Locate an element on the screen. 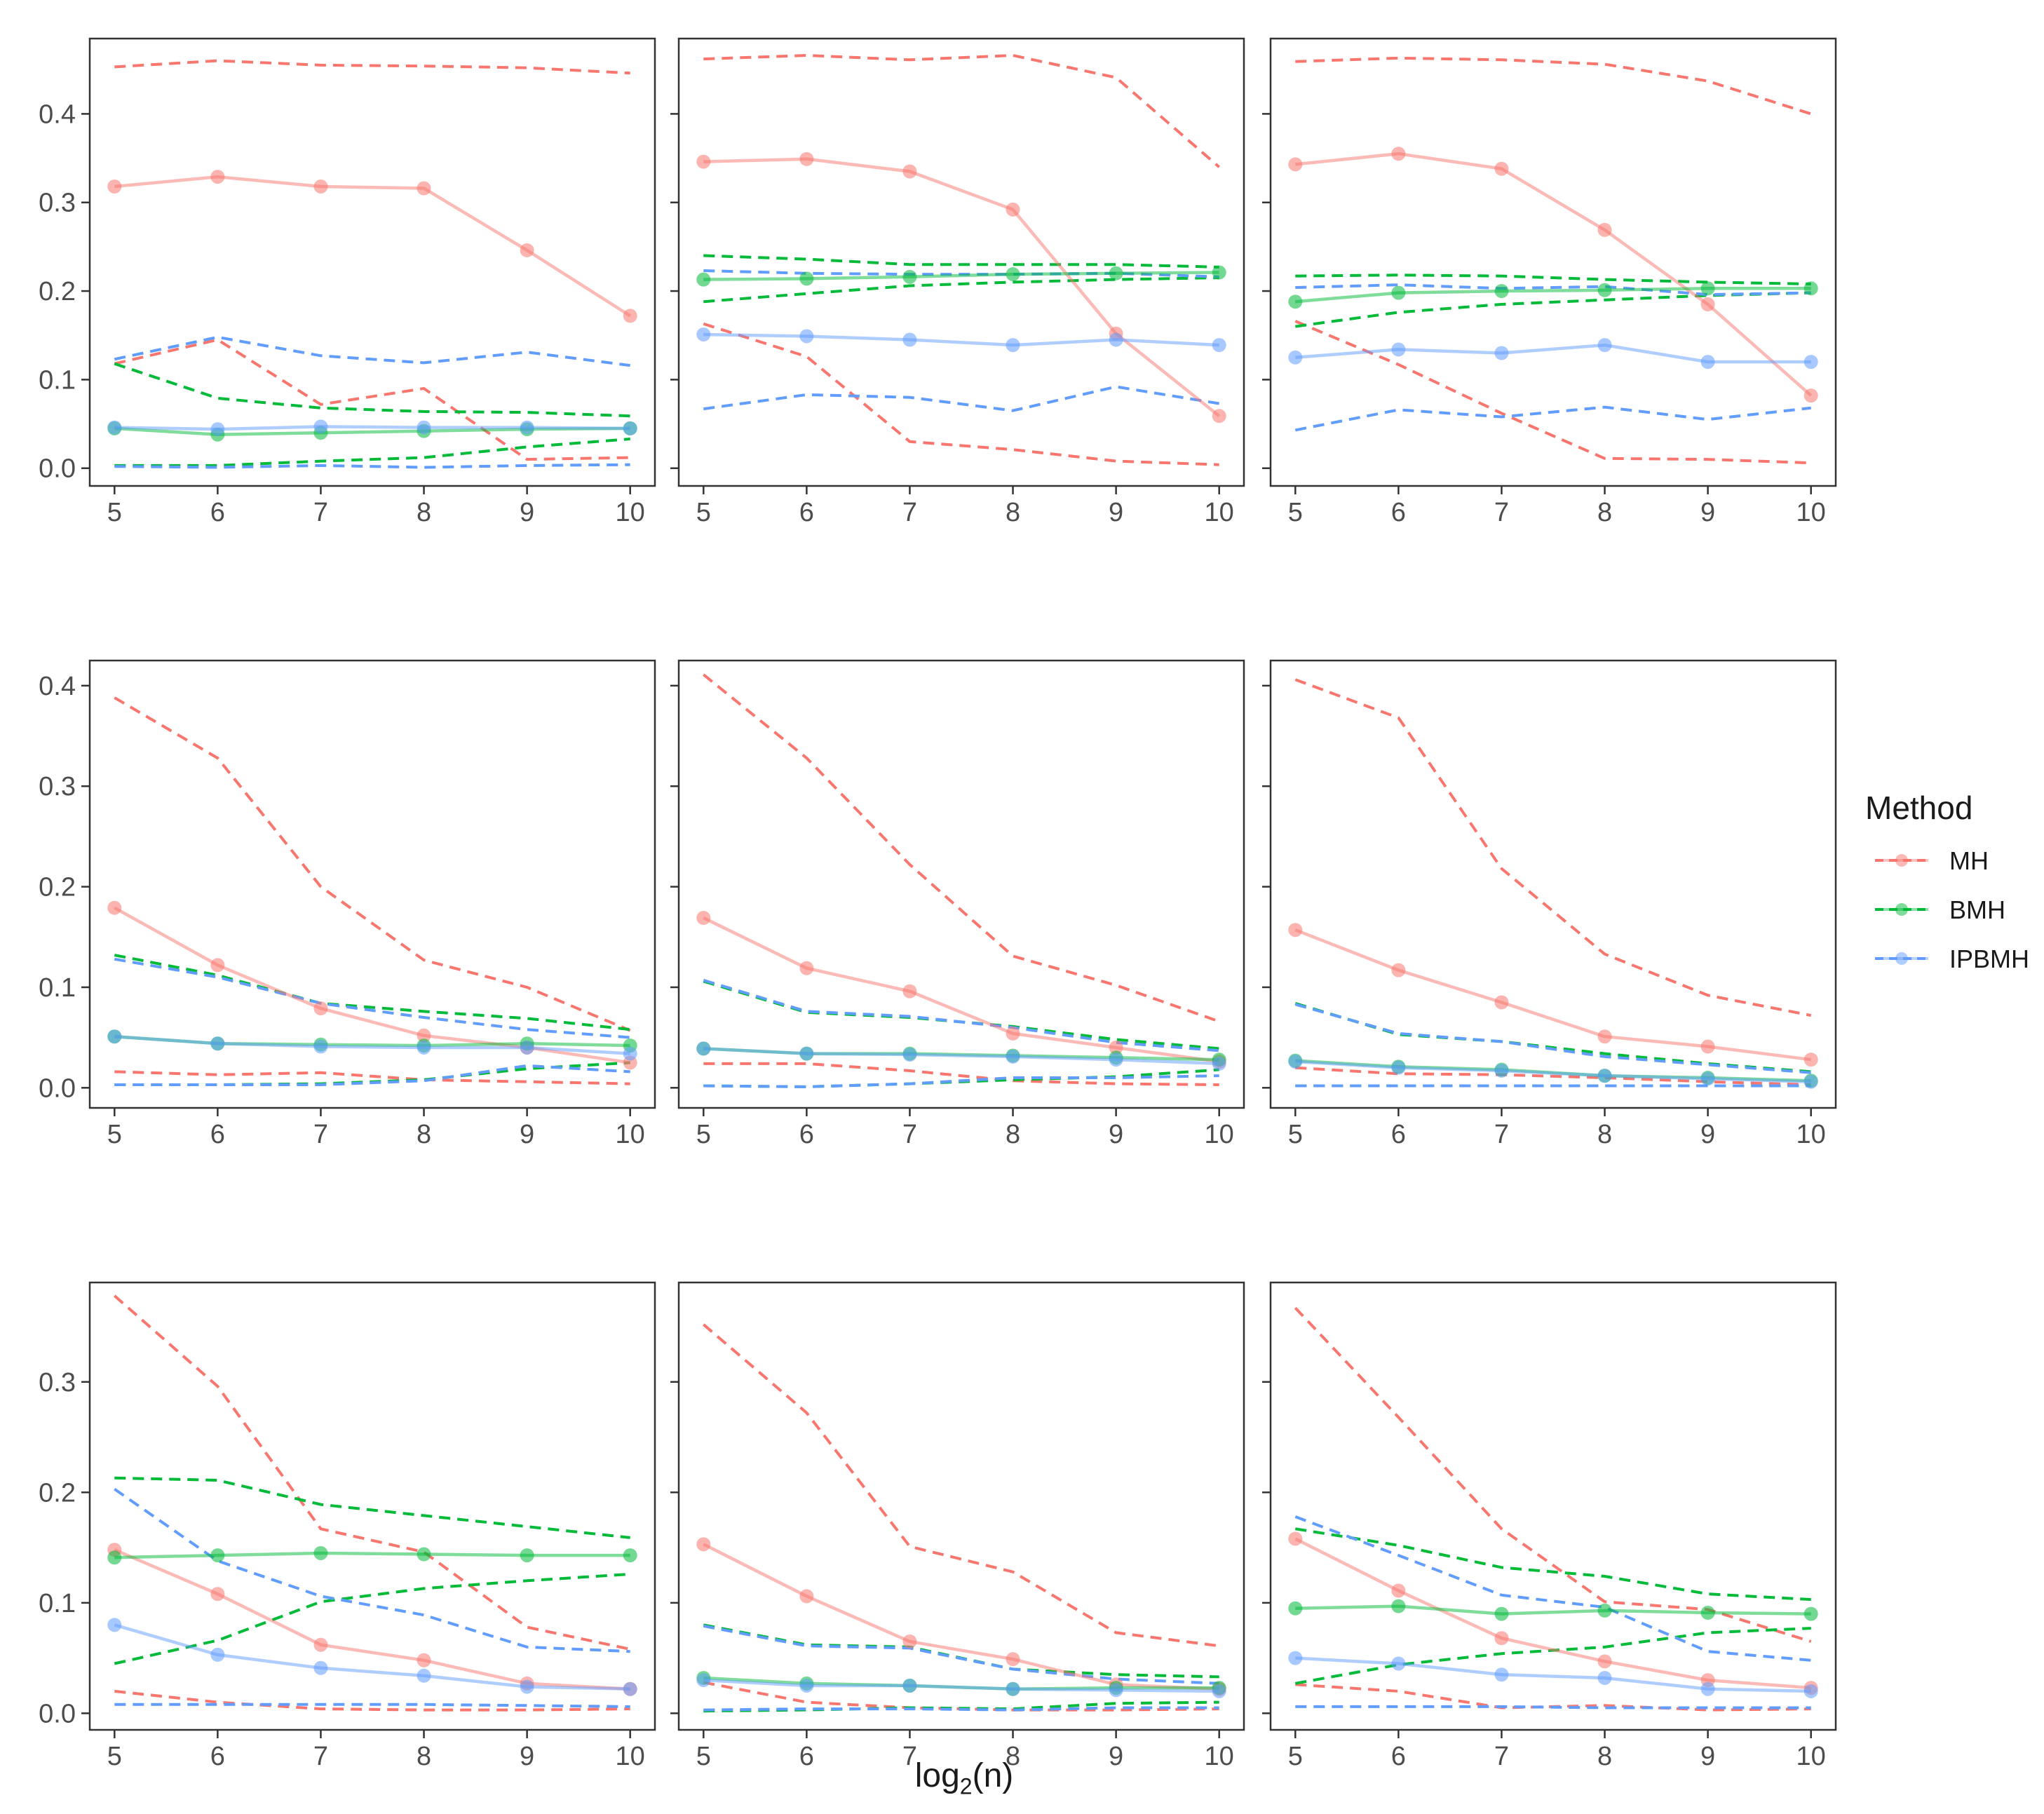 Image resolution: width=2044 pixels, height=1814 pixels. y-tick-label: 0.1 is located at coordinates (58, 380).